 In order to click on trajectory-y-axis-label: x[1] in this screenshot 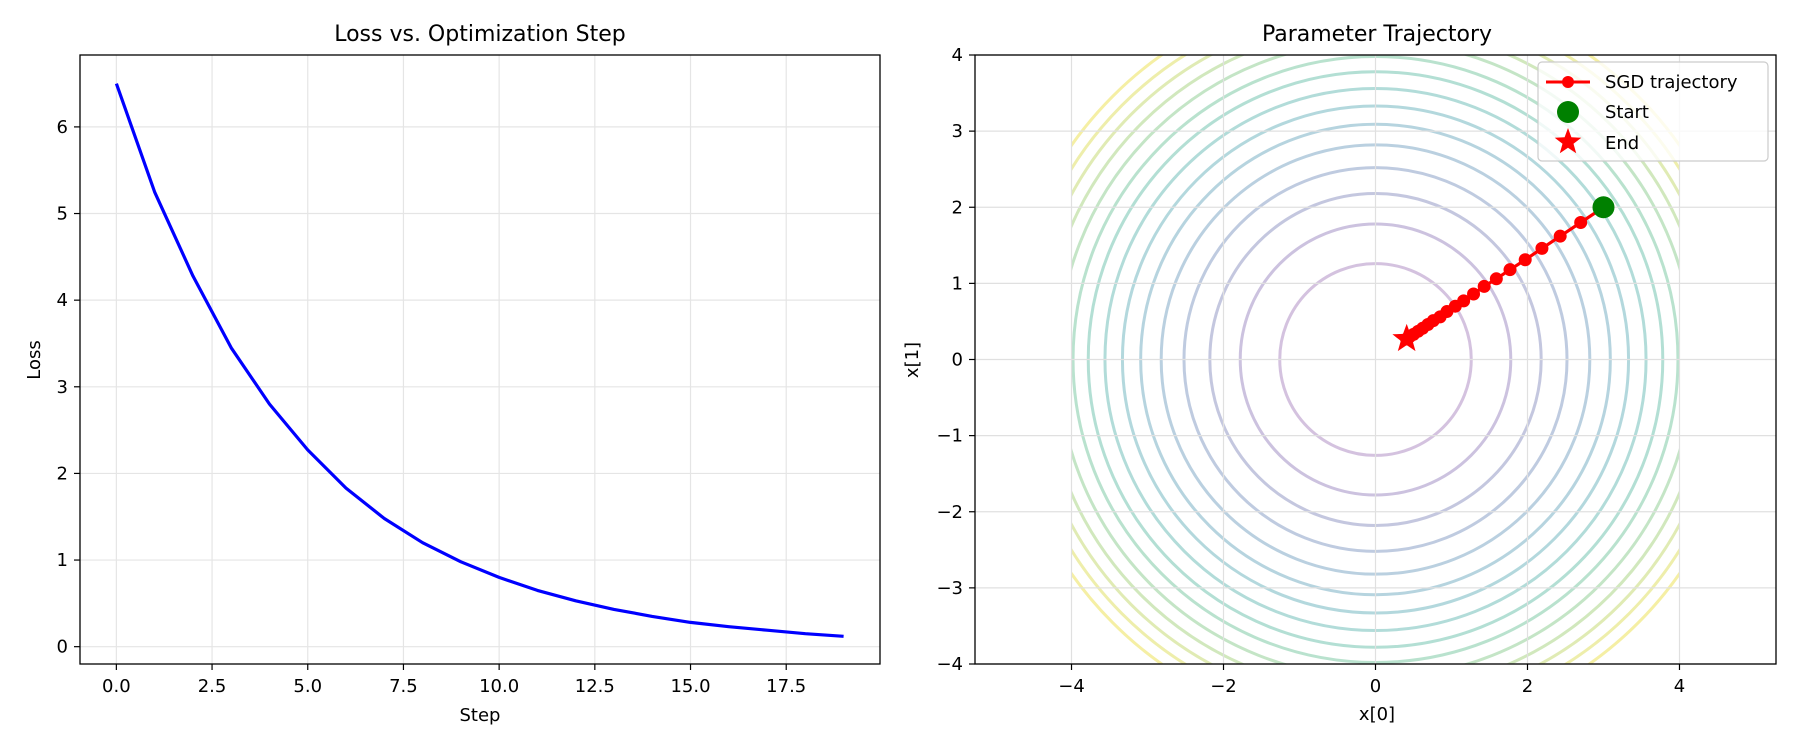, I will do `click(912, 360)`.